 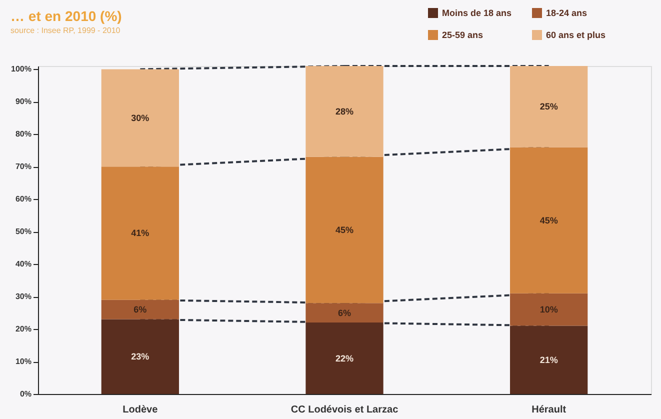 I want to click on data-label: 10%, so click(x=549, y=309).